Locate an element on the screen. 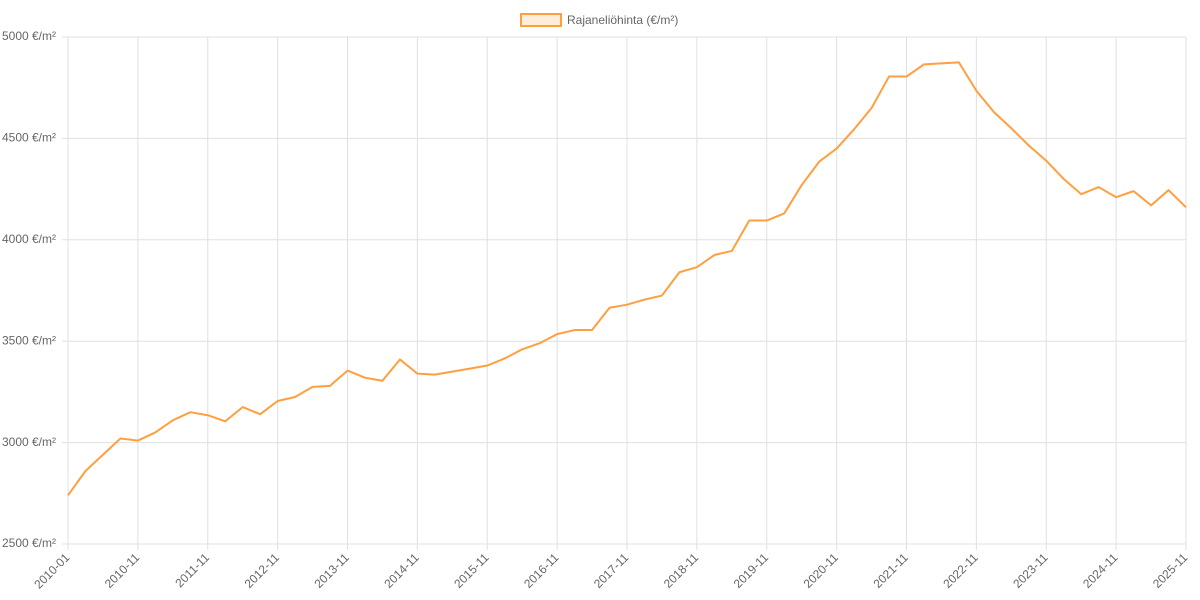  x-tick-label: 2010-01 is located at coordinates (51, 570).